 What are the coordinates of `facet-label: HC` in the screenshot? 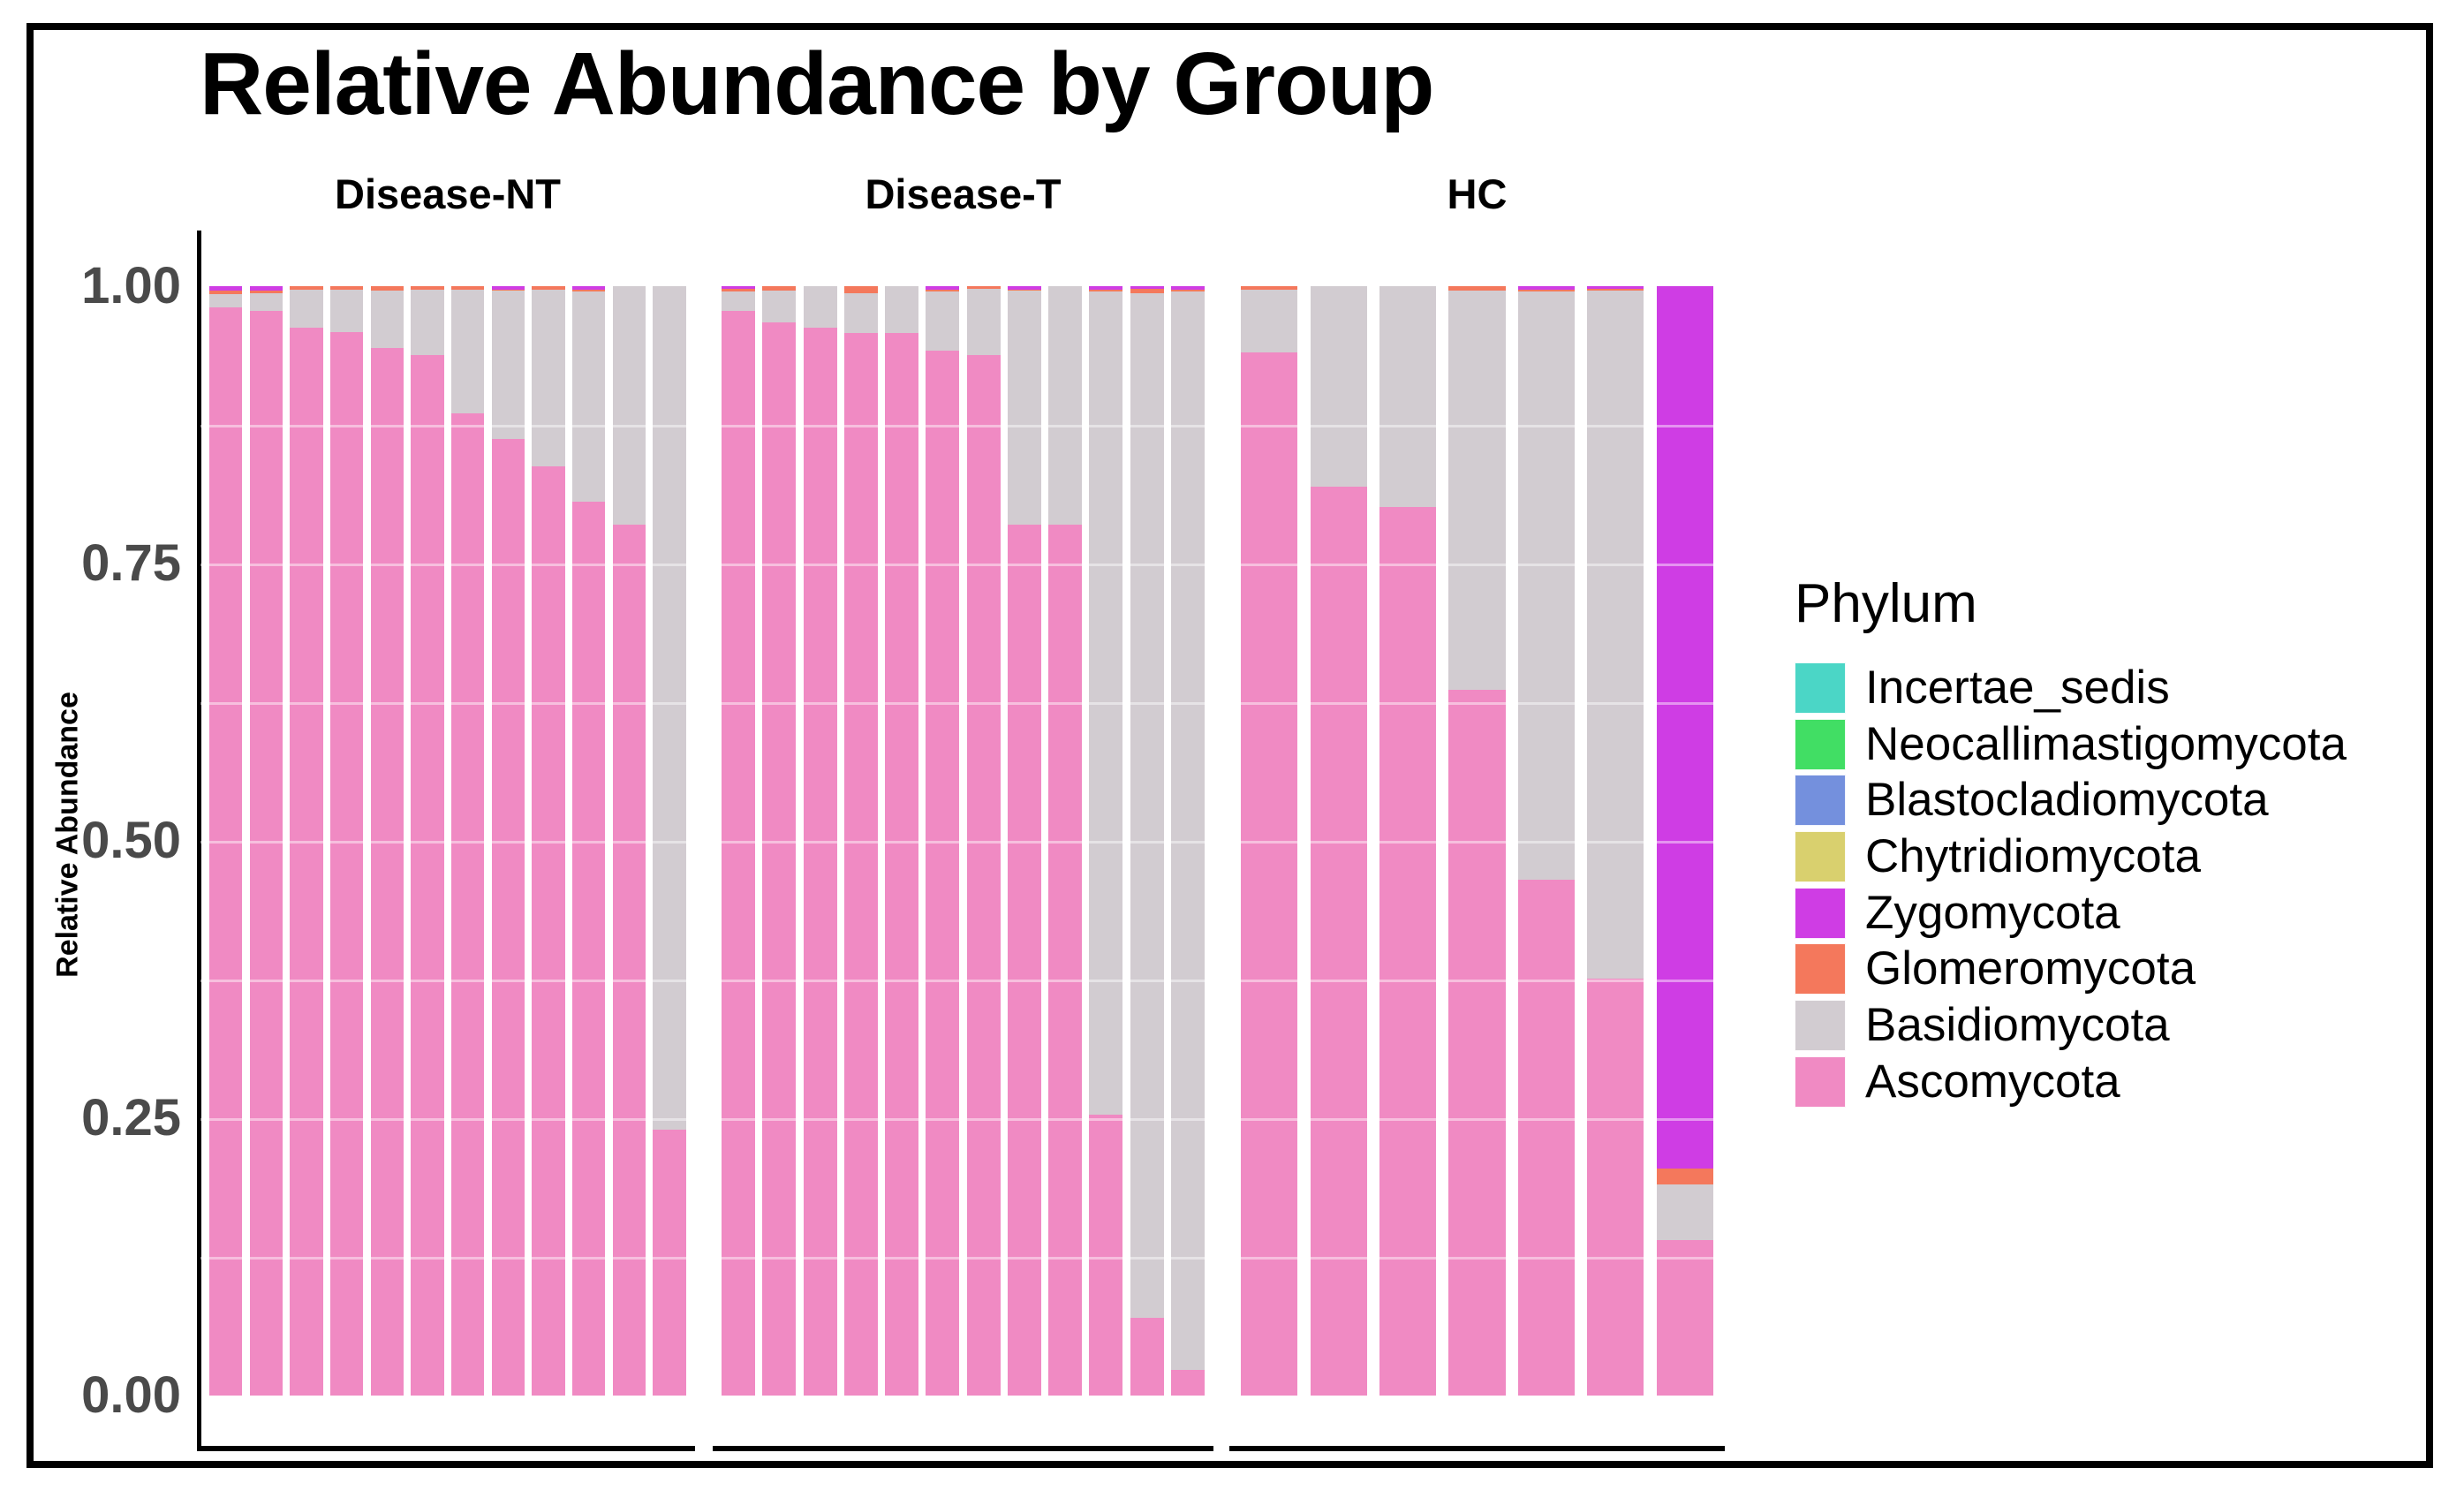 It's located at (1477, 194).